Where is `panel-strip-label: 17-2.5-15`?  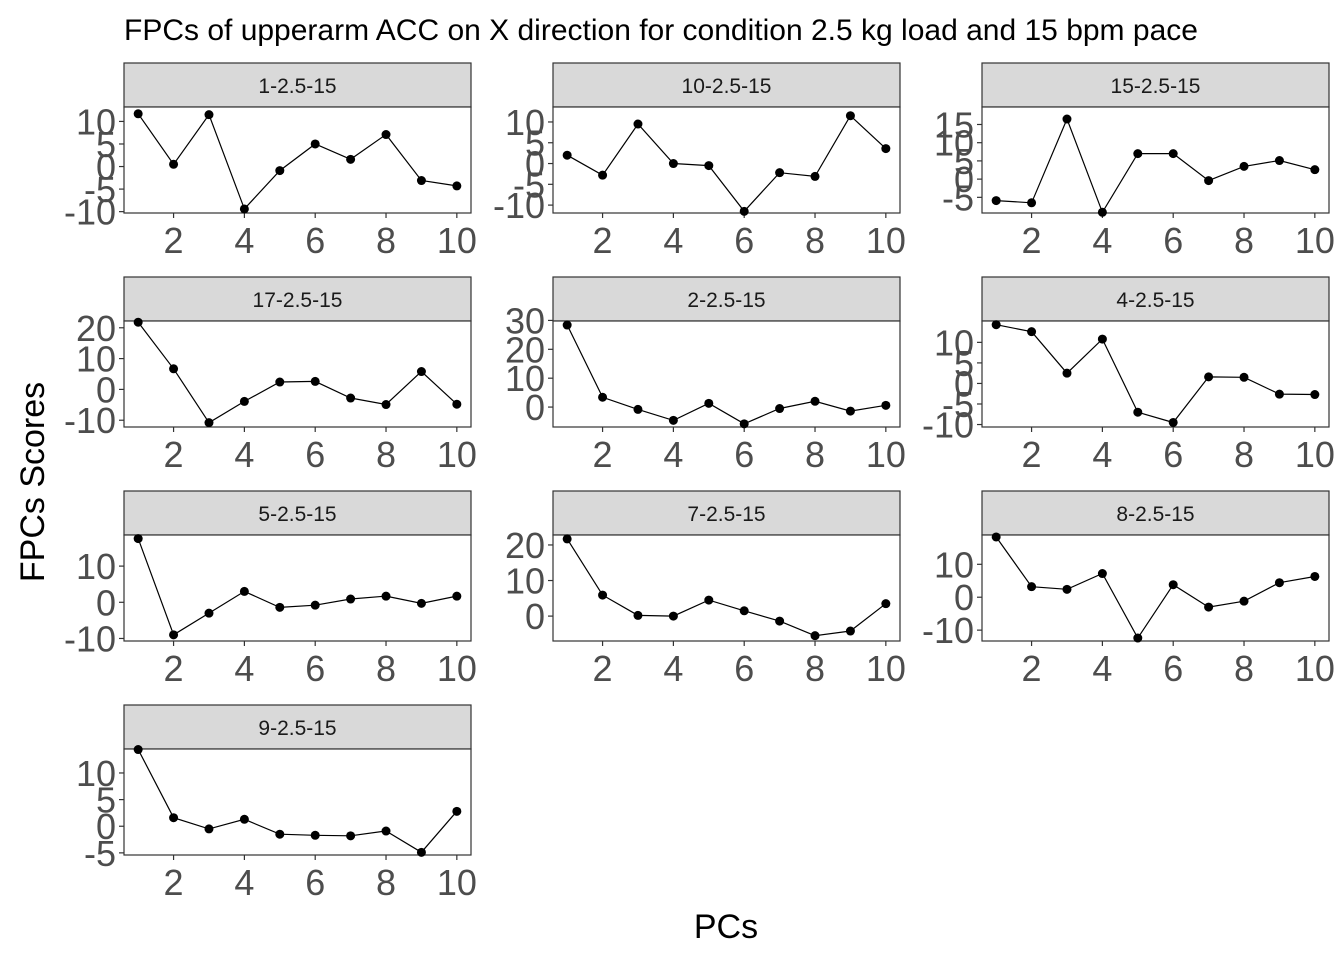 panel-strip-label: 17-2.5-15 is located at coordinates (298, 300).